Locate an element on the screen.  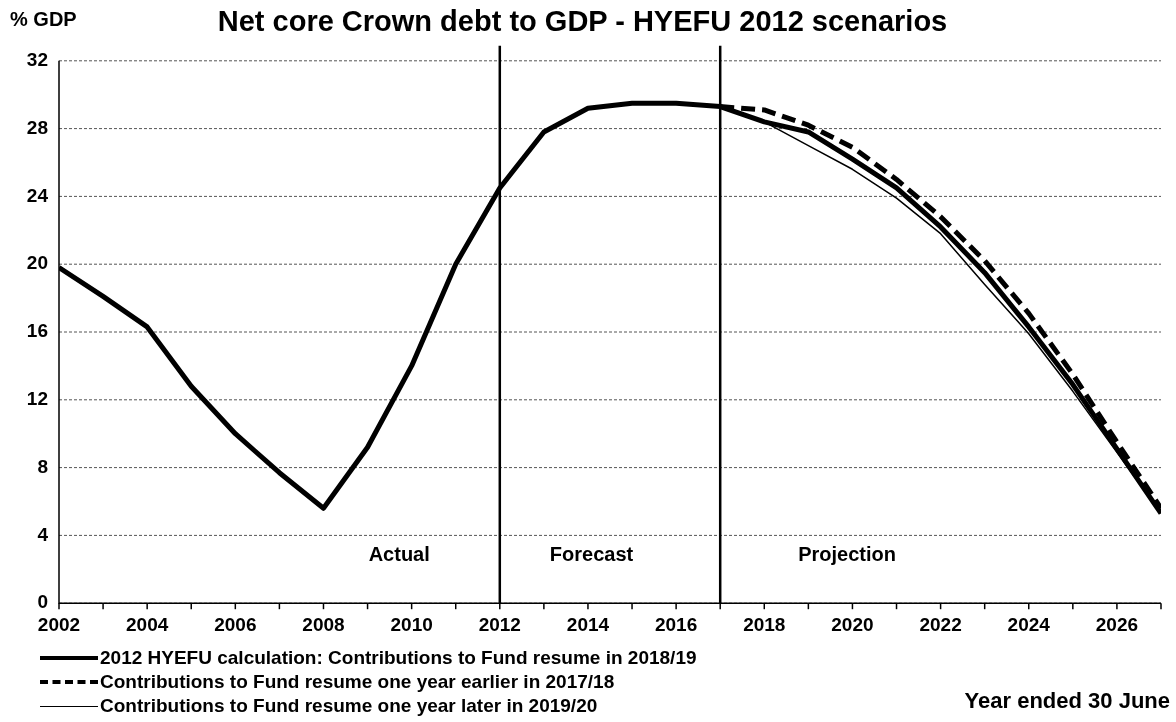
x-tick-label: 2018 is located at coordinates (764, 624).